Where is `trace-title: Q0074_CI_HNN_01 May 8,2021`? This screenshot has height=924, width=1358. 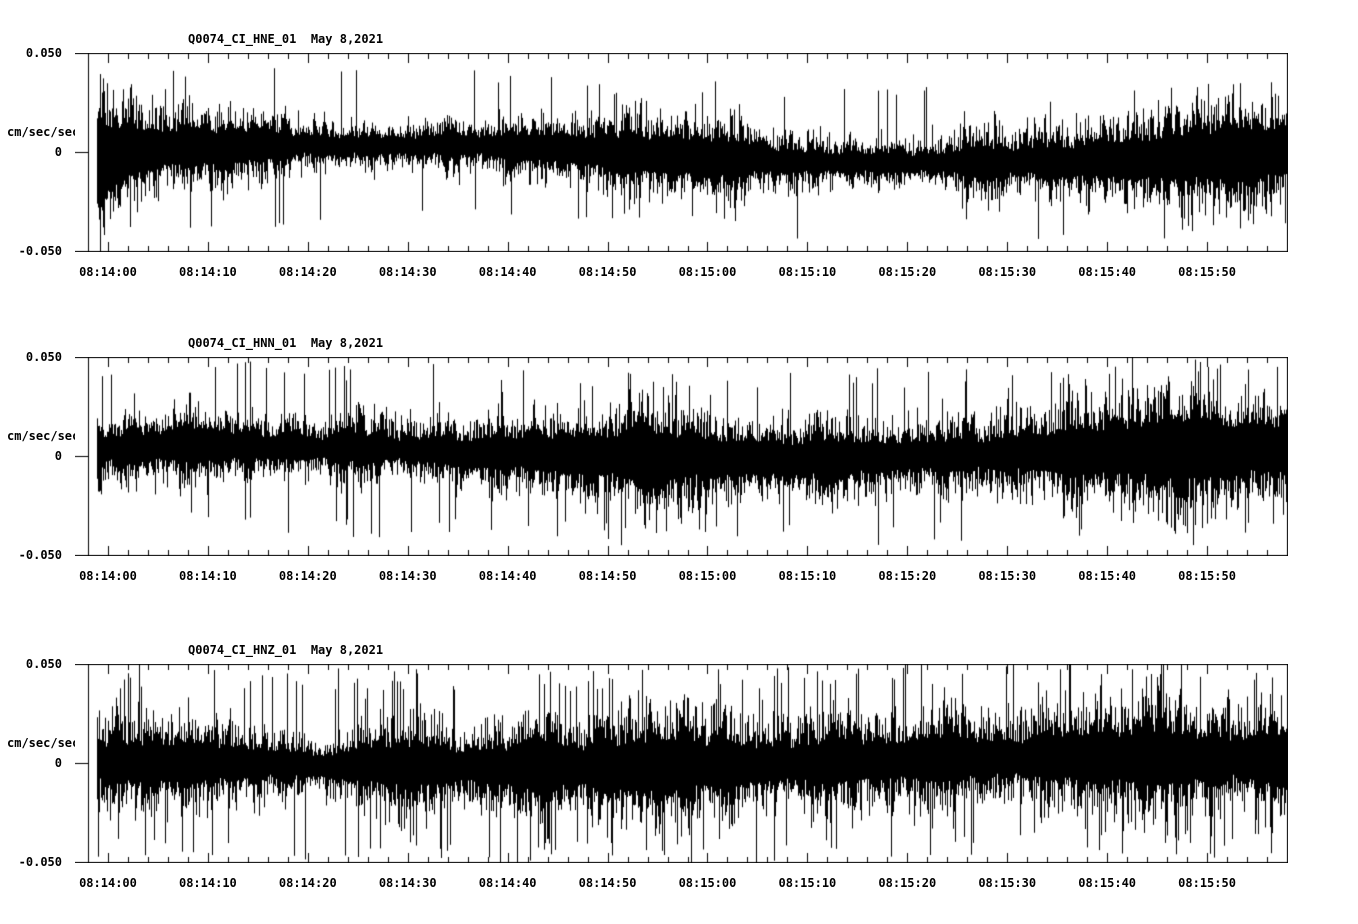 trace-title: Q0074_CI_HNN_01 May 8,2021 is located at coordinates (286, 343).